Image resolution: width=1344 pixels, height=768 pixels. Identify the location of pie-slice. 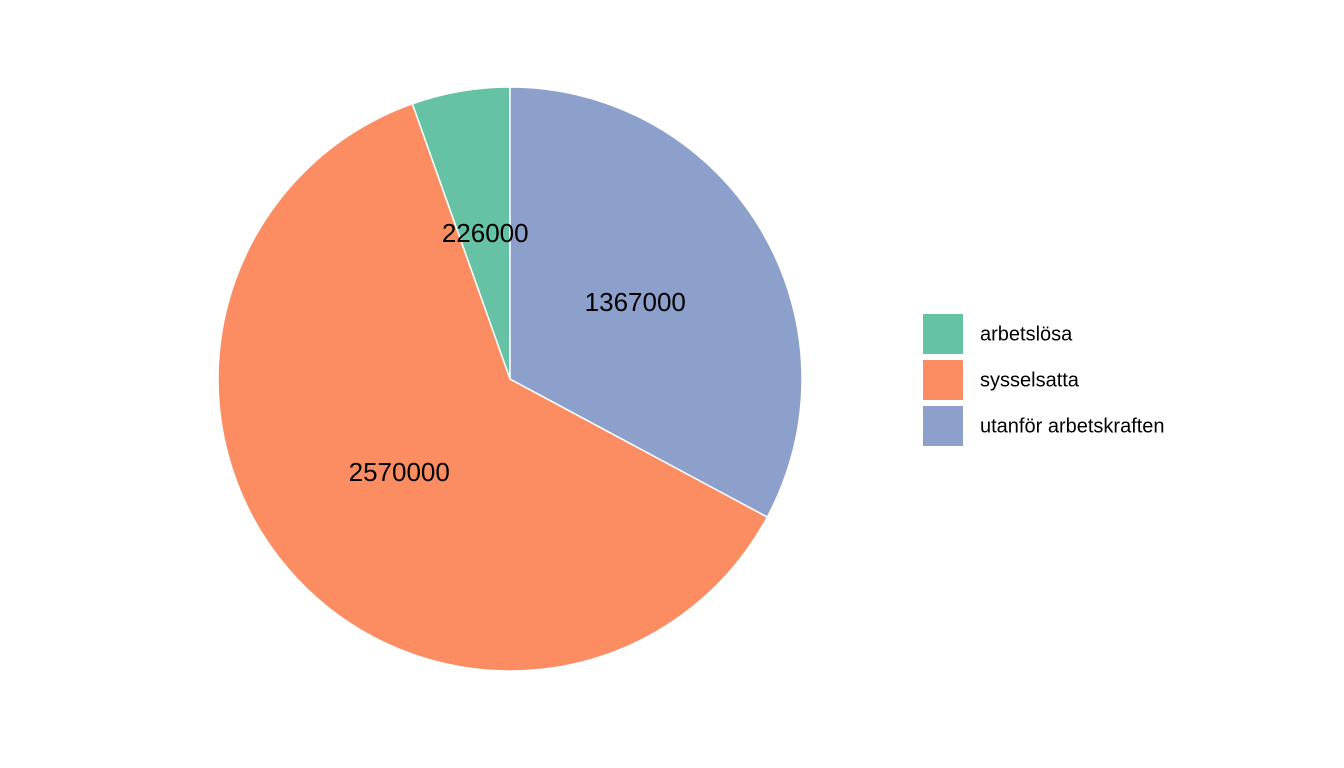
(656, 302).